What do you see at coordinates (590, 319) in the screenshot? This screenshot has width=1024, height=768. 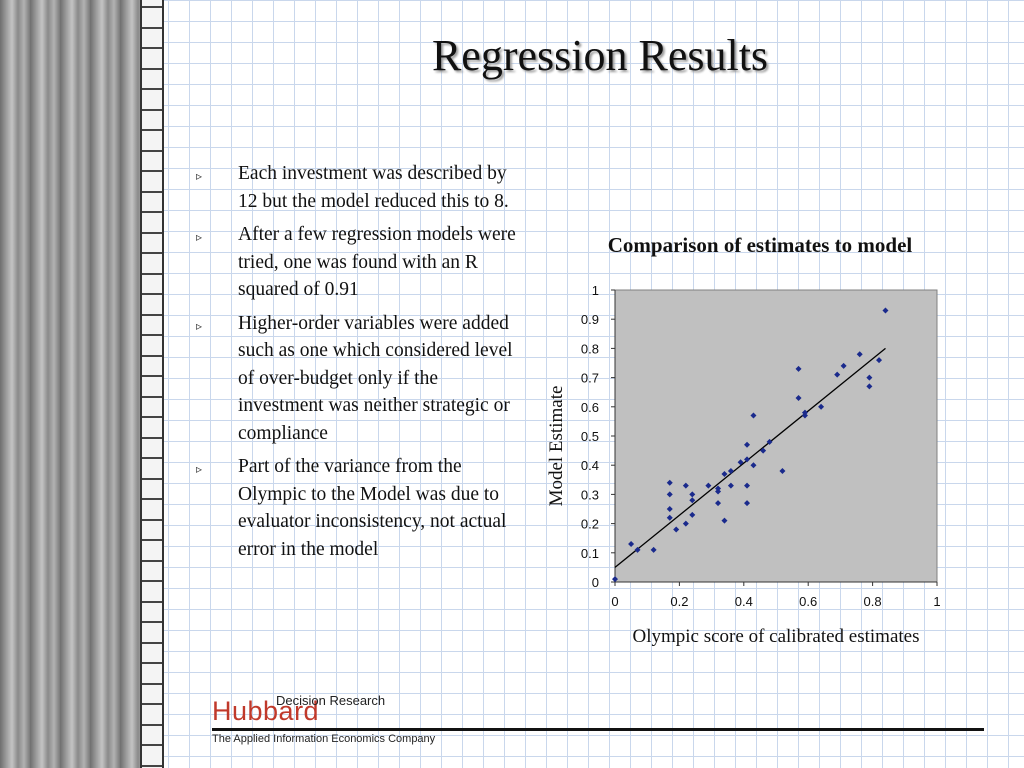 I see `y-tick-label: 0.9` at bounding box center [590, 319].